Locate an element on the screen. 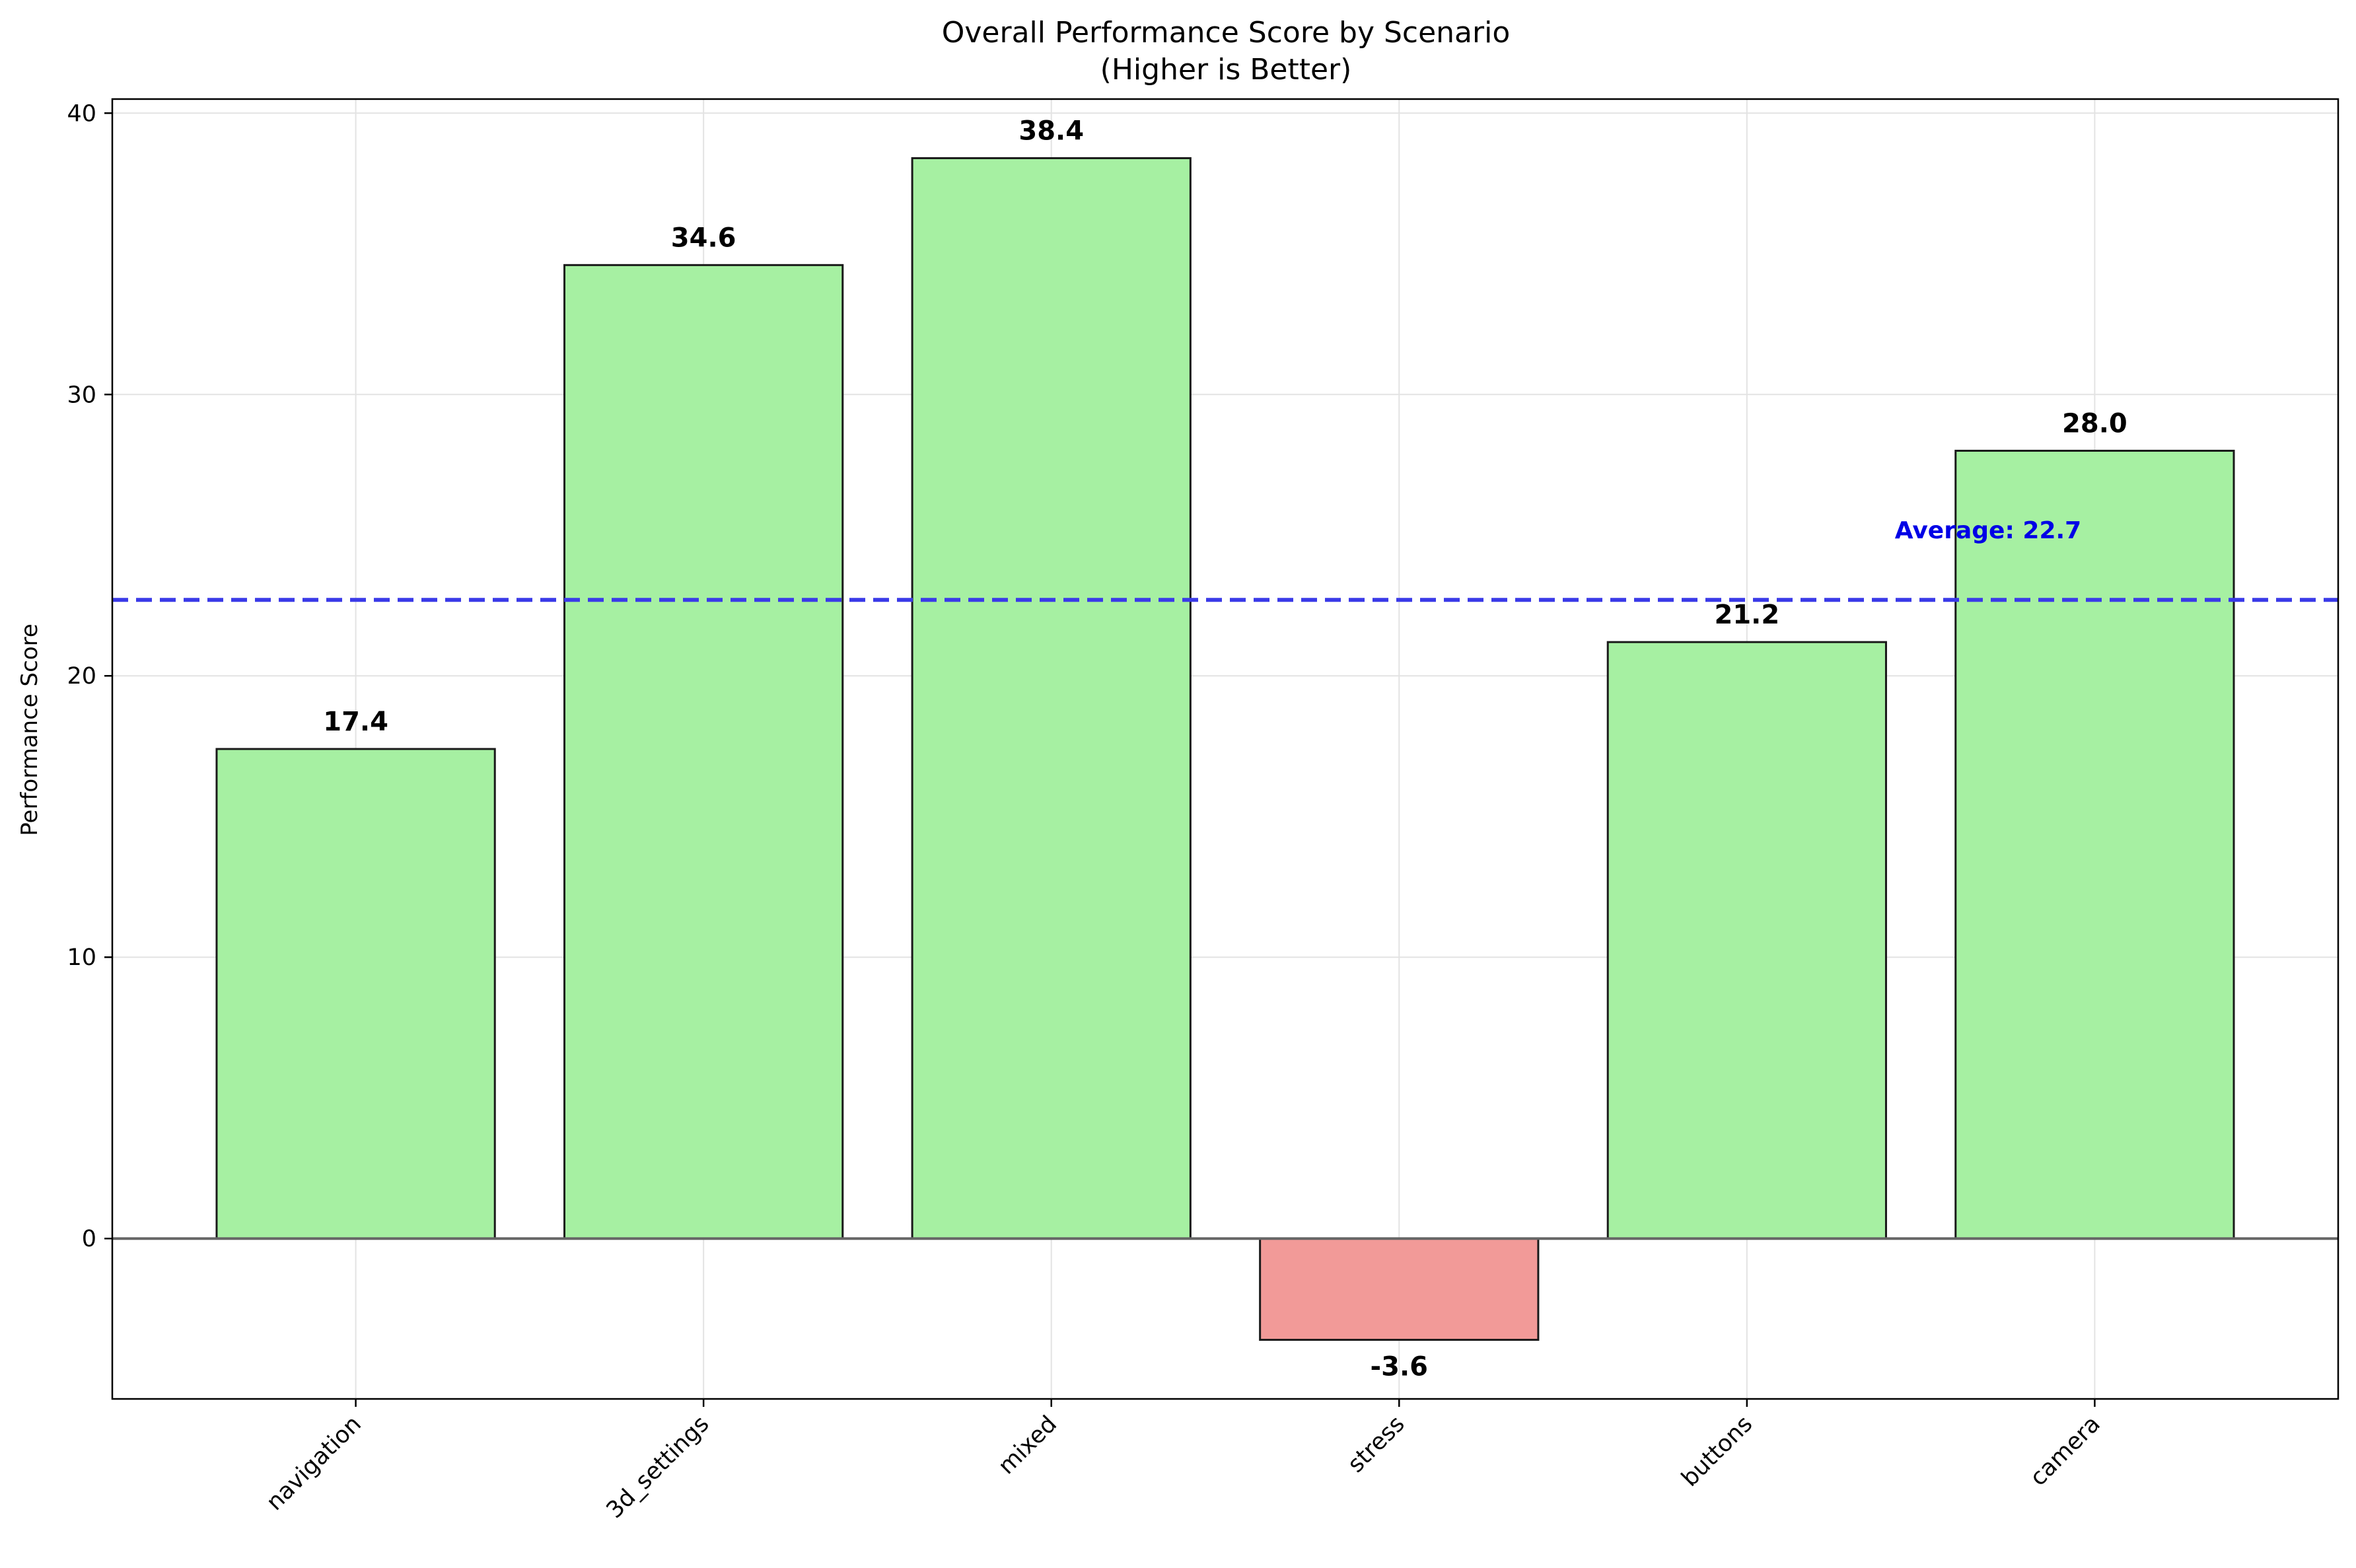 This screenshot has height=1568, width=2356. x-tick-label-navigation: navigation is located at coordinates (315, 1463).